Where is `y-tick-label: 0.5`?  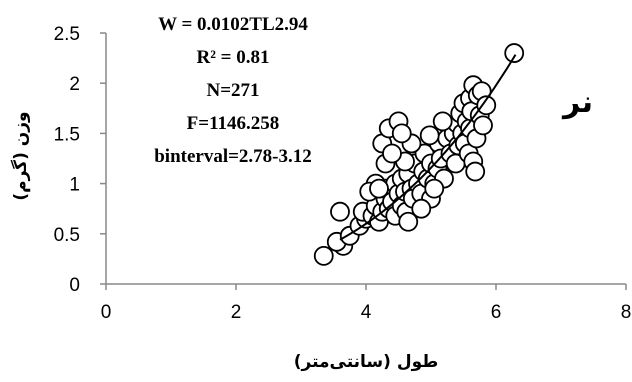
y-tick-label: 0.5 is located at coordinates (67, 235).